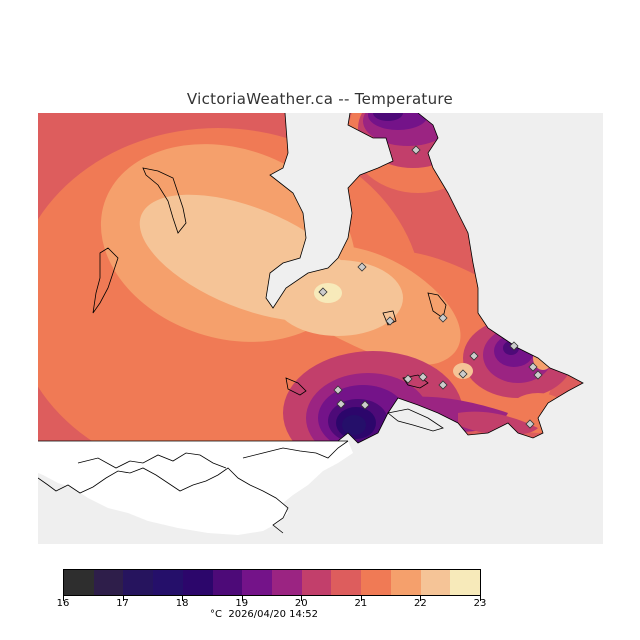 The image size is (640, 640). Describe the element at coordinates (361, 603) in the screenshot. I see `colorbar-tick-label: 21` at that location.